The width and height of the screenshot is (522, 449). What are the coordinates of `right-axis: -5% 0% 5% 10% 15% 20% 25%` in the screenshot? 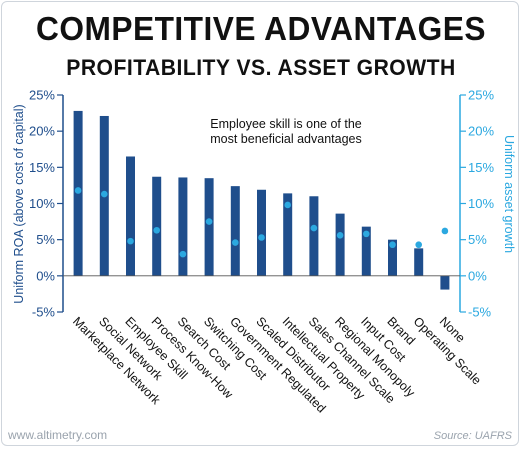 It's located at (476, 204).